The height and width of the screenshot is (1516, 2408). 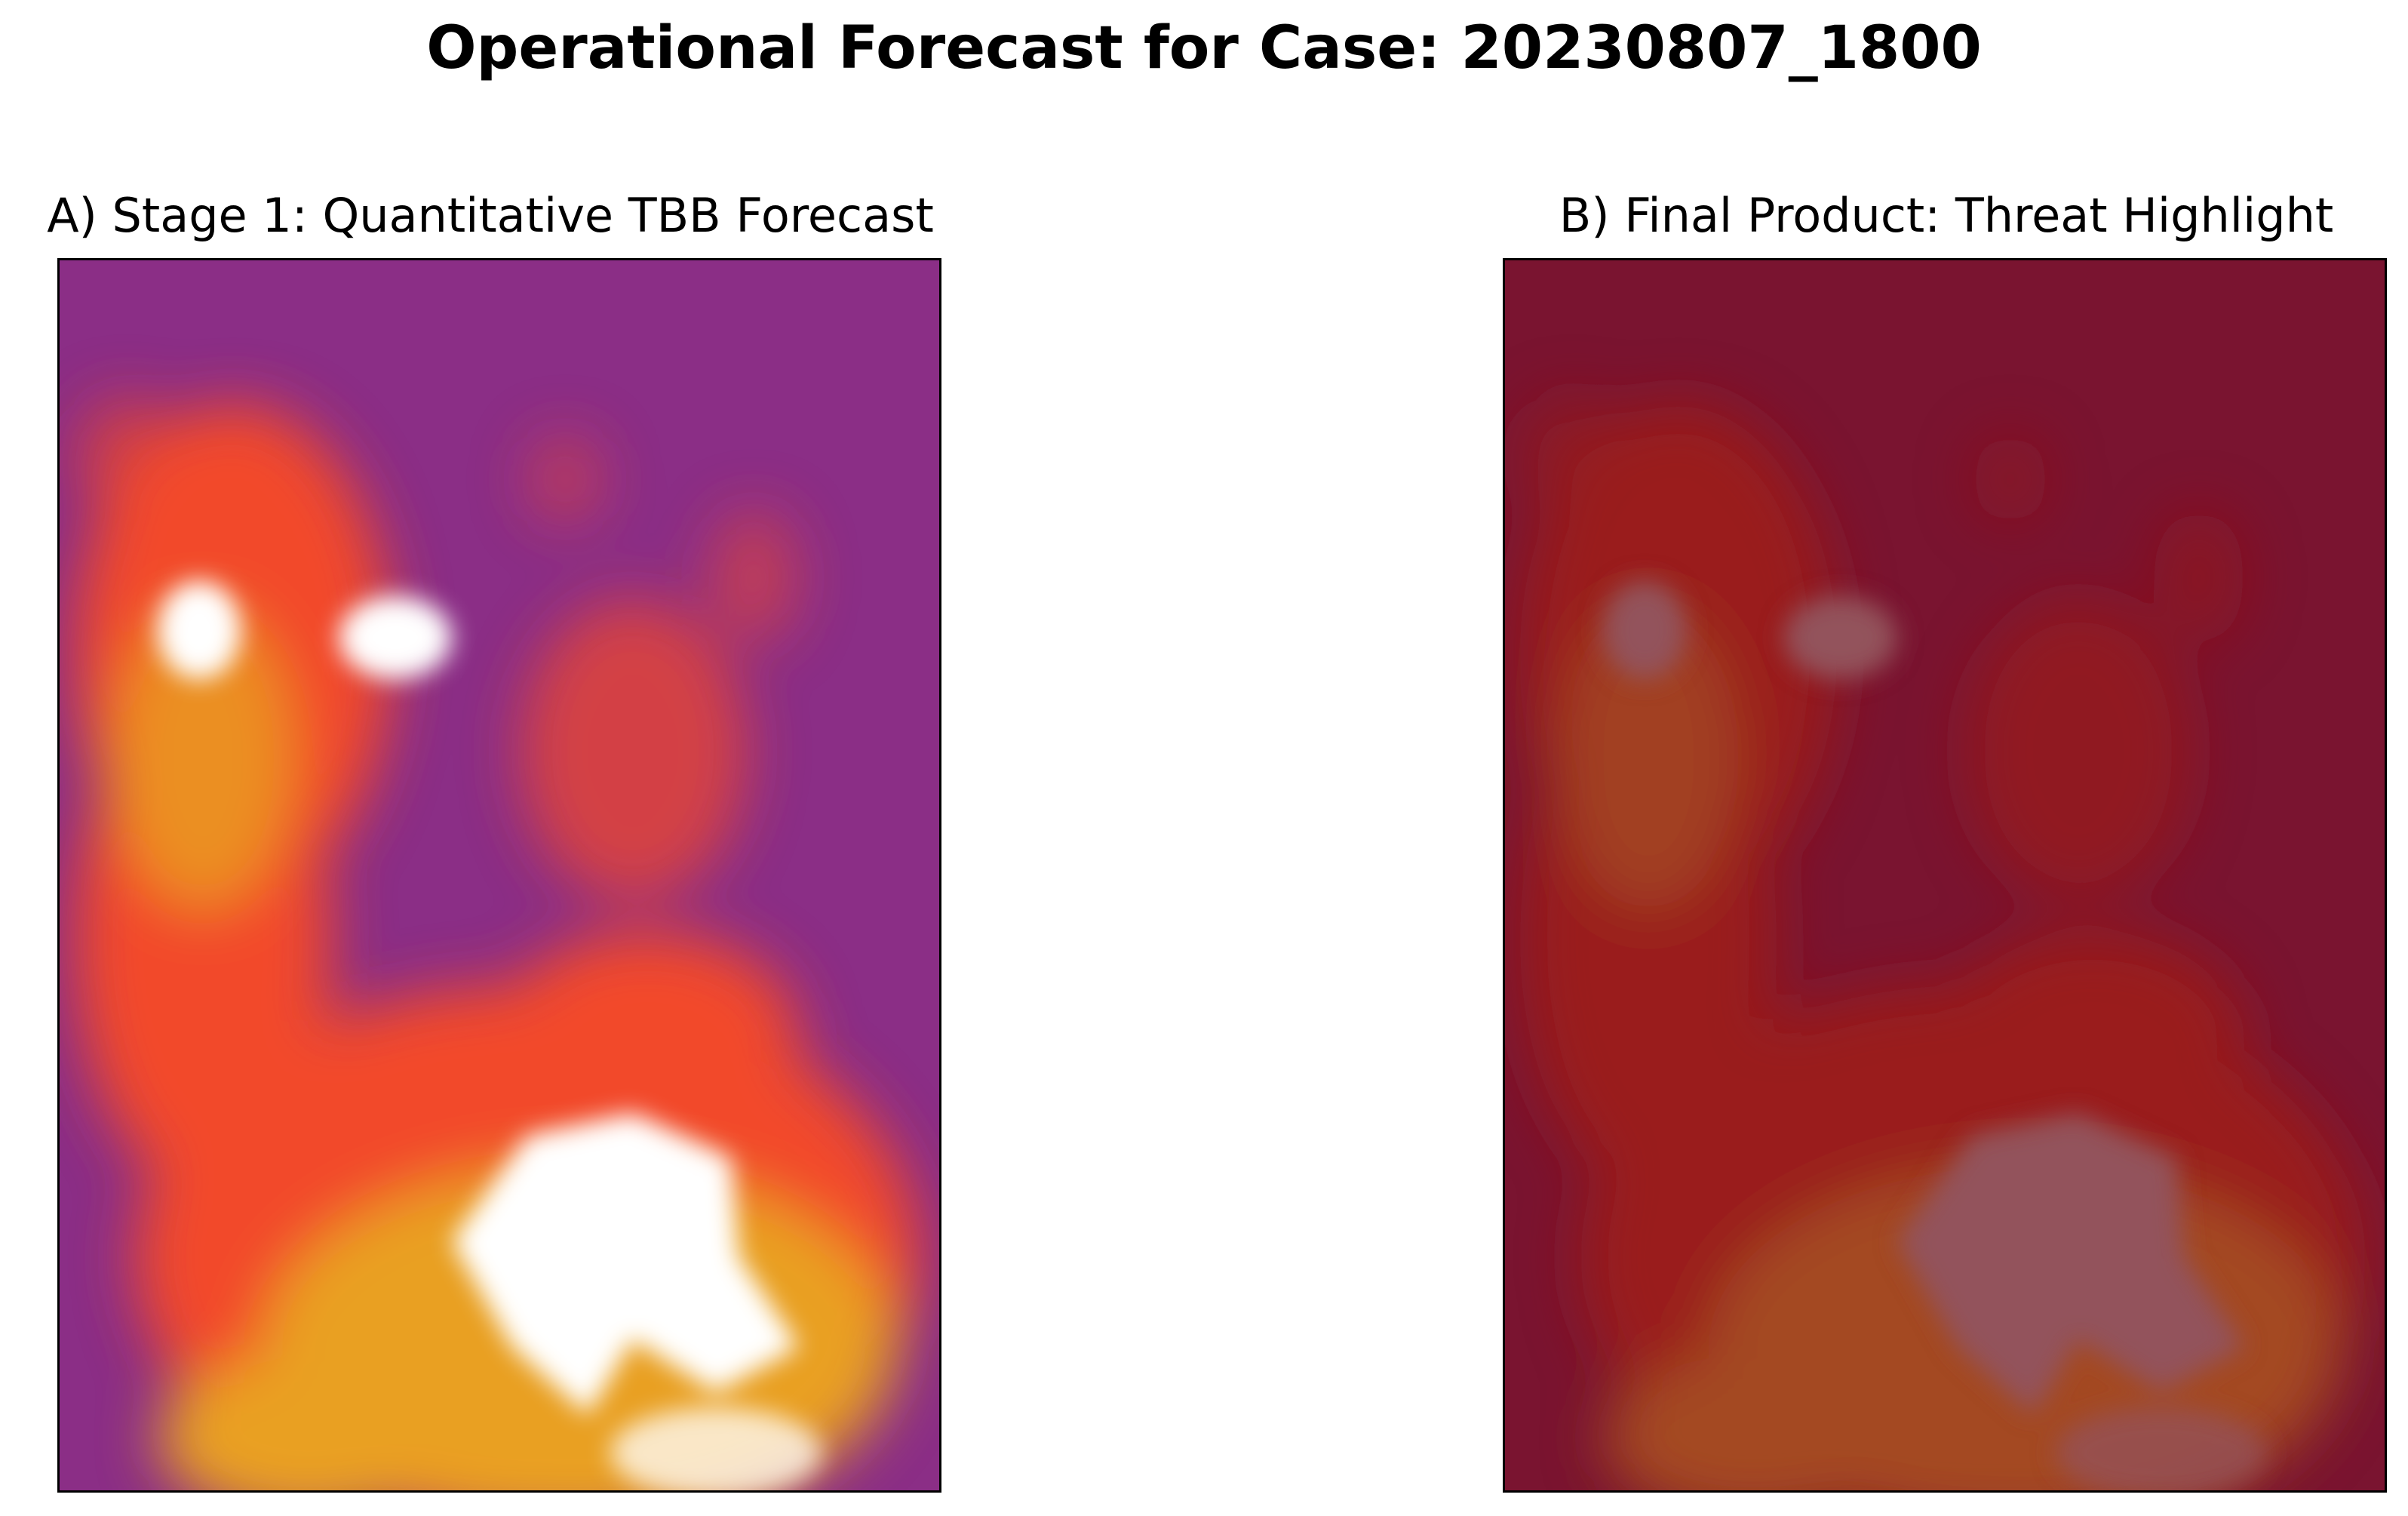 What do you see at coordinates (490, 215) in the screenshot?
I see `panel-a-title: A) Stage 1: Quantitative TBB Forecast` at bounding box center [490, 215].